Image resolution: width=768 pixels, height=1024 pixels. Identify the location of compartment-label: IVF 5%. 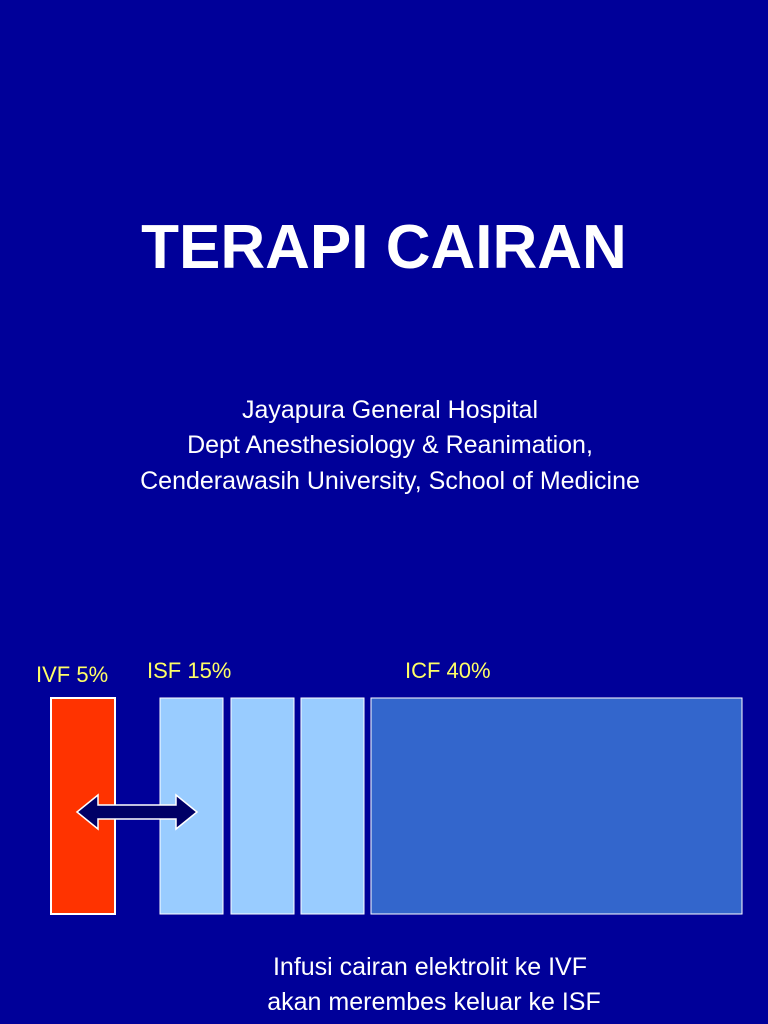
(72, 674).